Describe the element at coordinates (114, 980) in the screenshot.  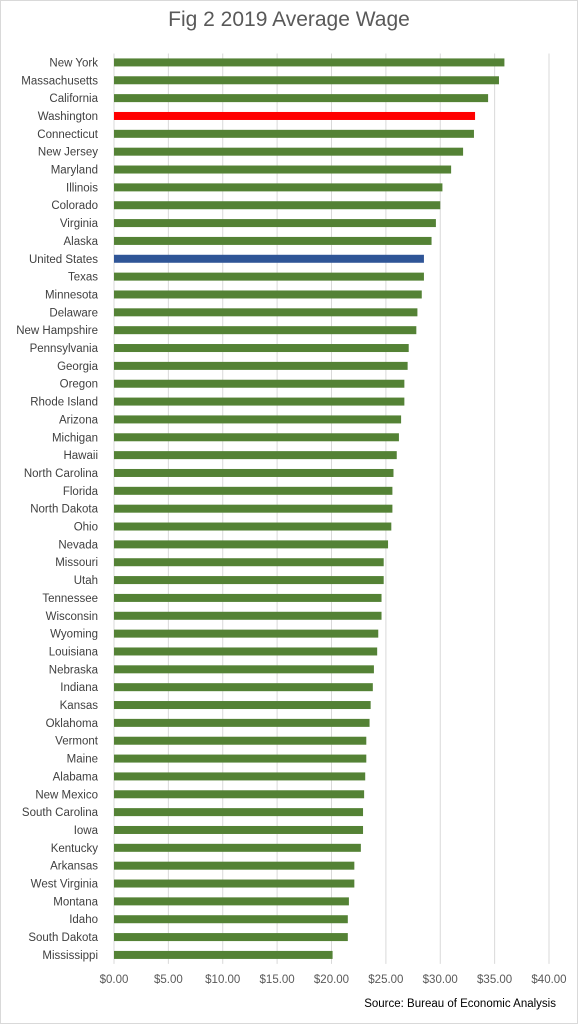
I see `x-tick-label: $0.00` at that location.